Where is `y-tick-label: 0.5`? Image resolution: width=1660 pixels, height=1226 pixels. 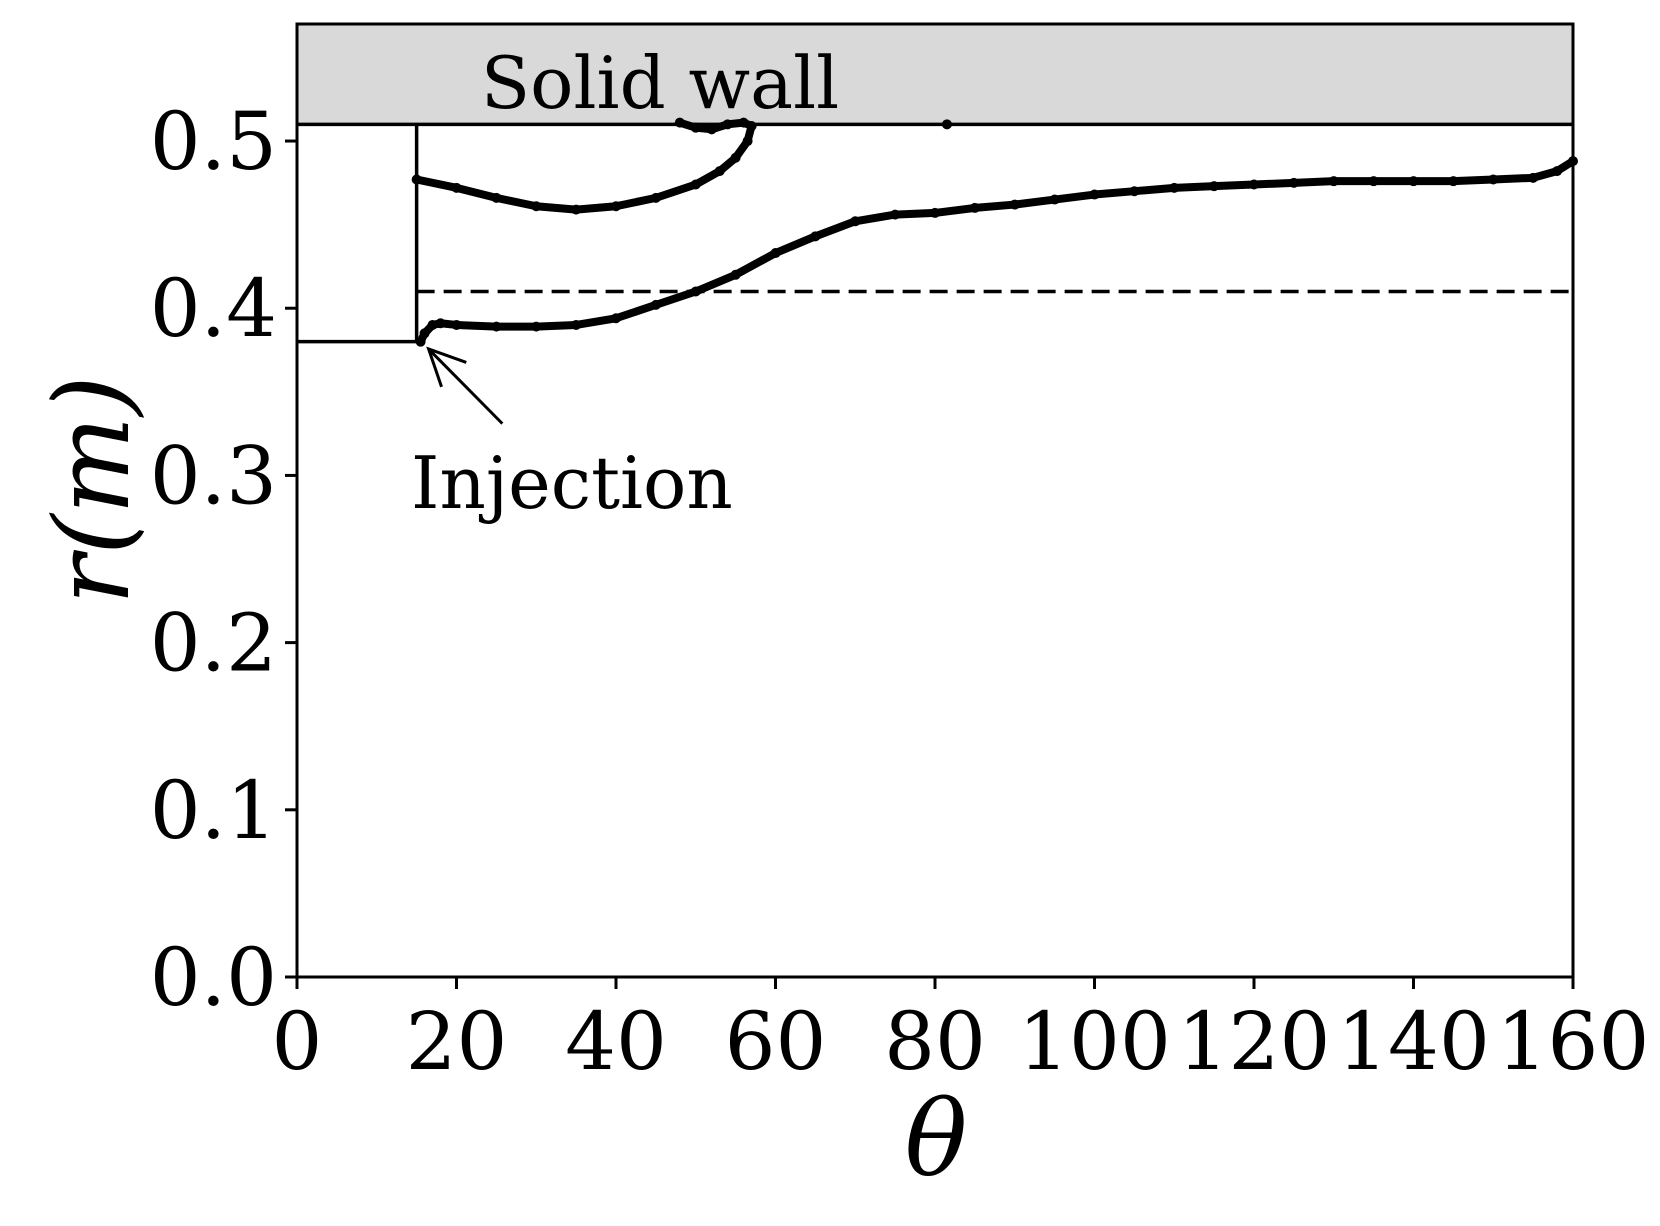
y-tick-label: 0.5 is located at coordinates (213, 141).